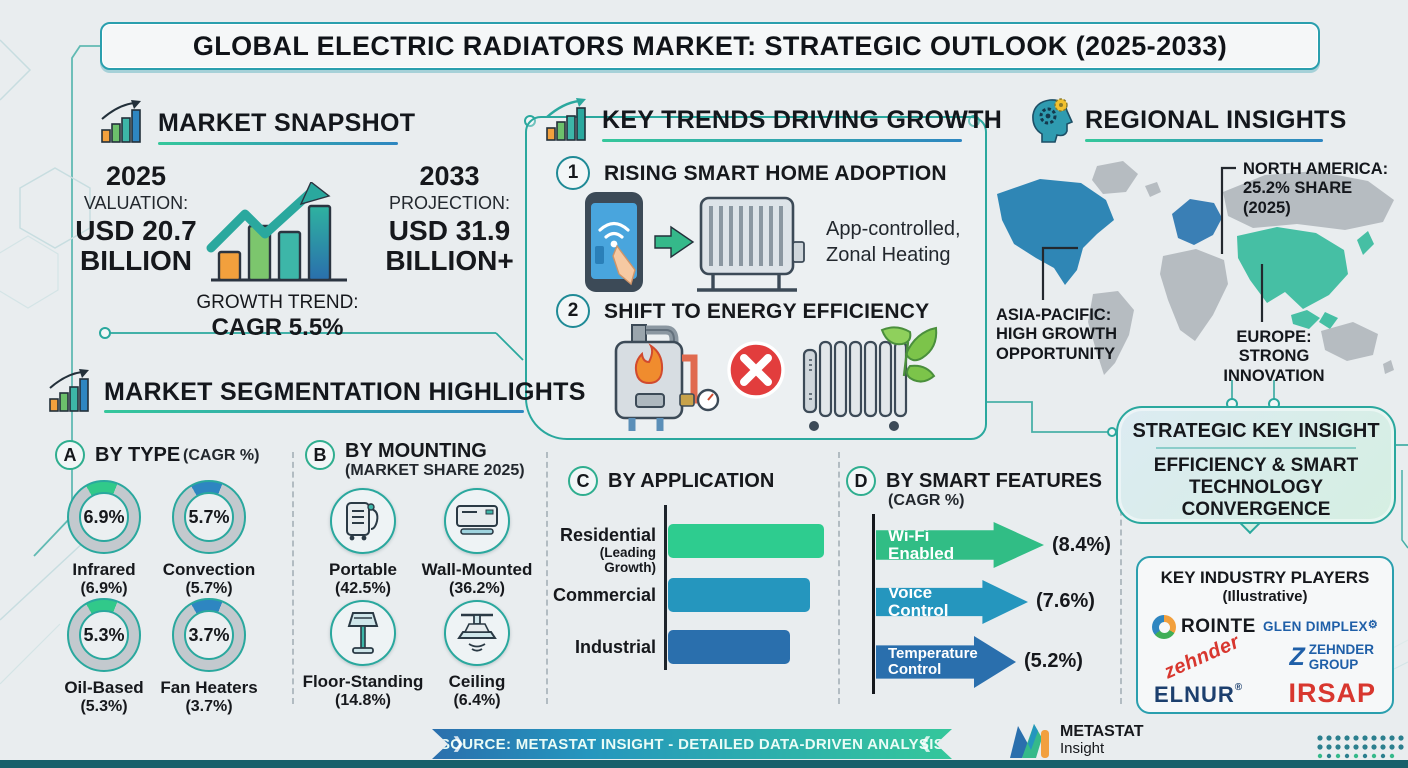  I want to click on logo-irsap: IRSAP, so click(1332, 693).